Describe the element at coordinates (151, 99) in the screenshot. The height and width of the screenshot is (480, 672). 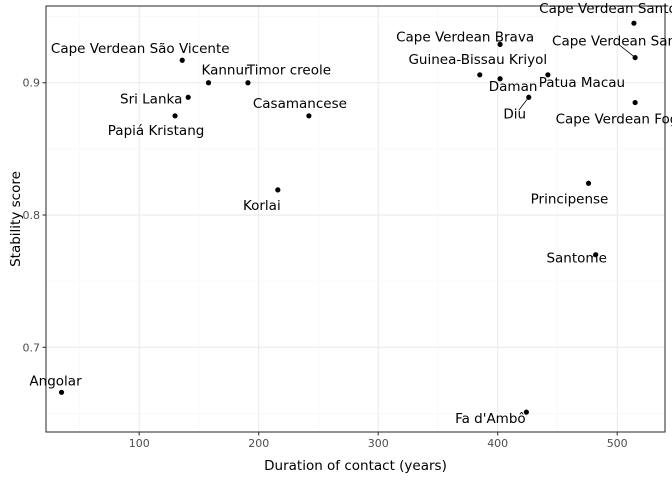
I see `point-label: Sri Lanka` at that location.